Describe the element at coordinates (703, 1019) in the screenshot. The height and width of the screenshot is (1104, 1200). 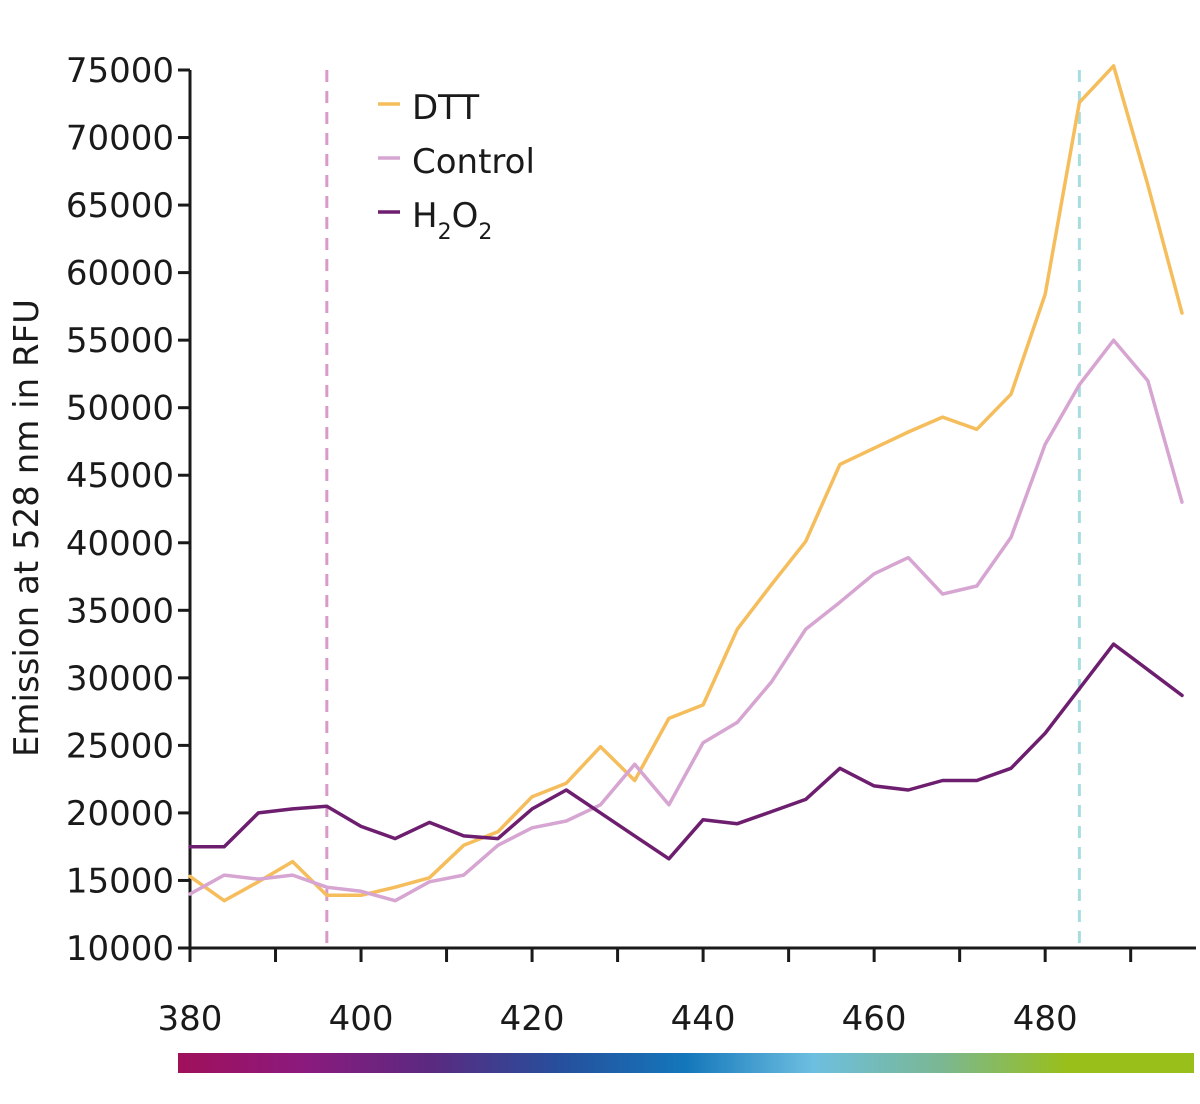
I see `x-tick-label: 440` at that location.